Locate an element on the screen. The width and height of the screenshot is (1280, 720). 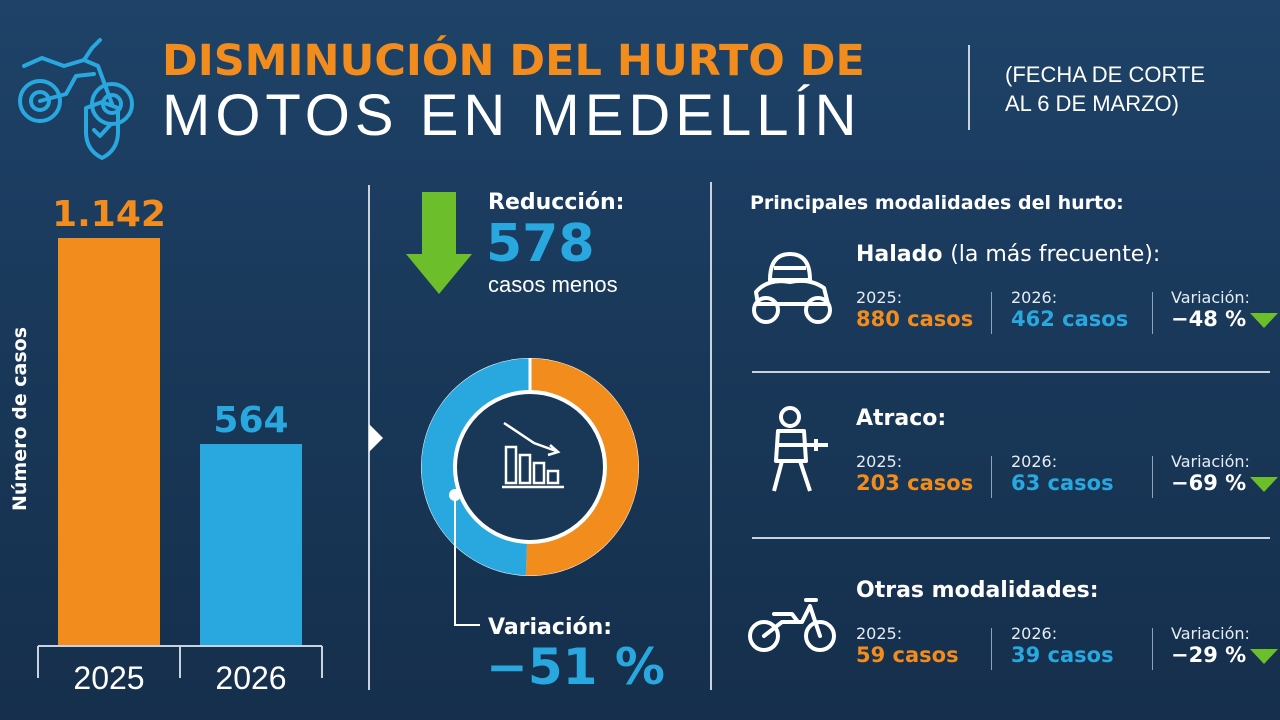
cases-2026: 462 casos is located at coordinates (1070, 319).